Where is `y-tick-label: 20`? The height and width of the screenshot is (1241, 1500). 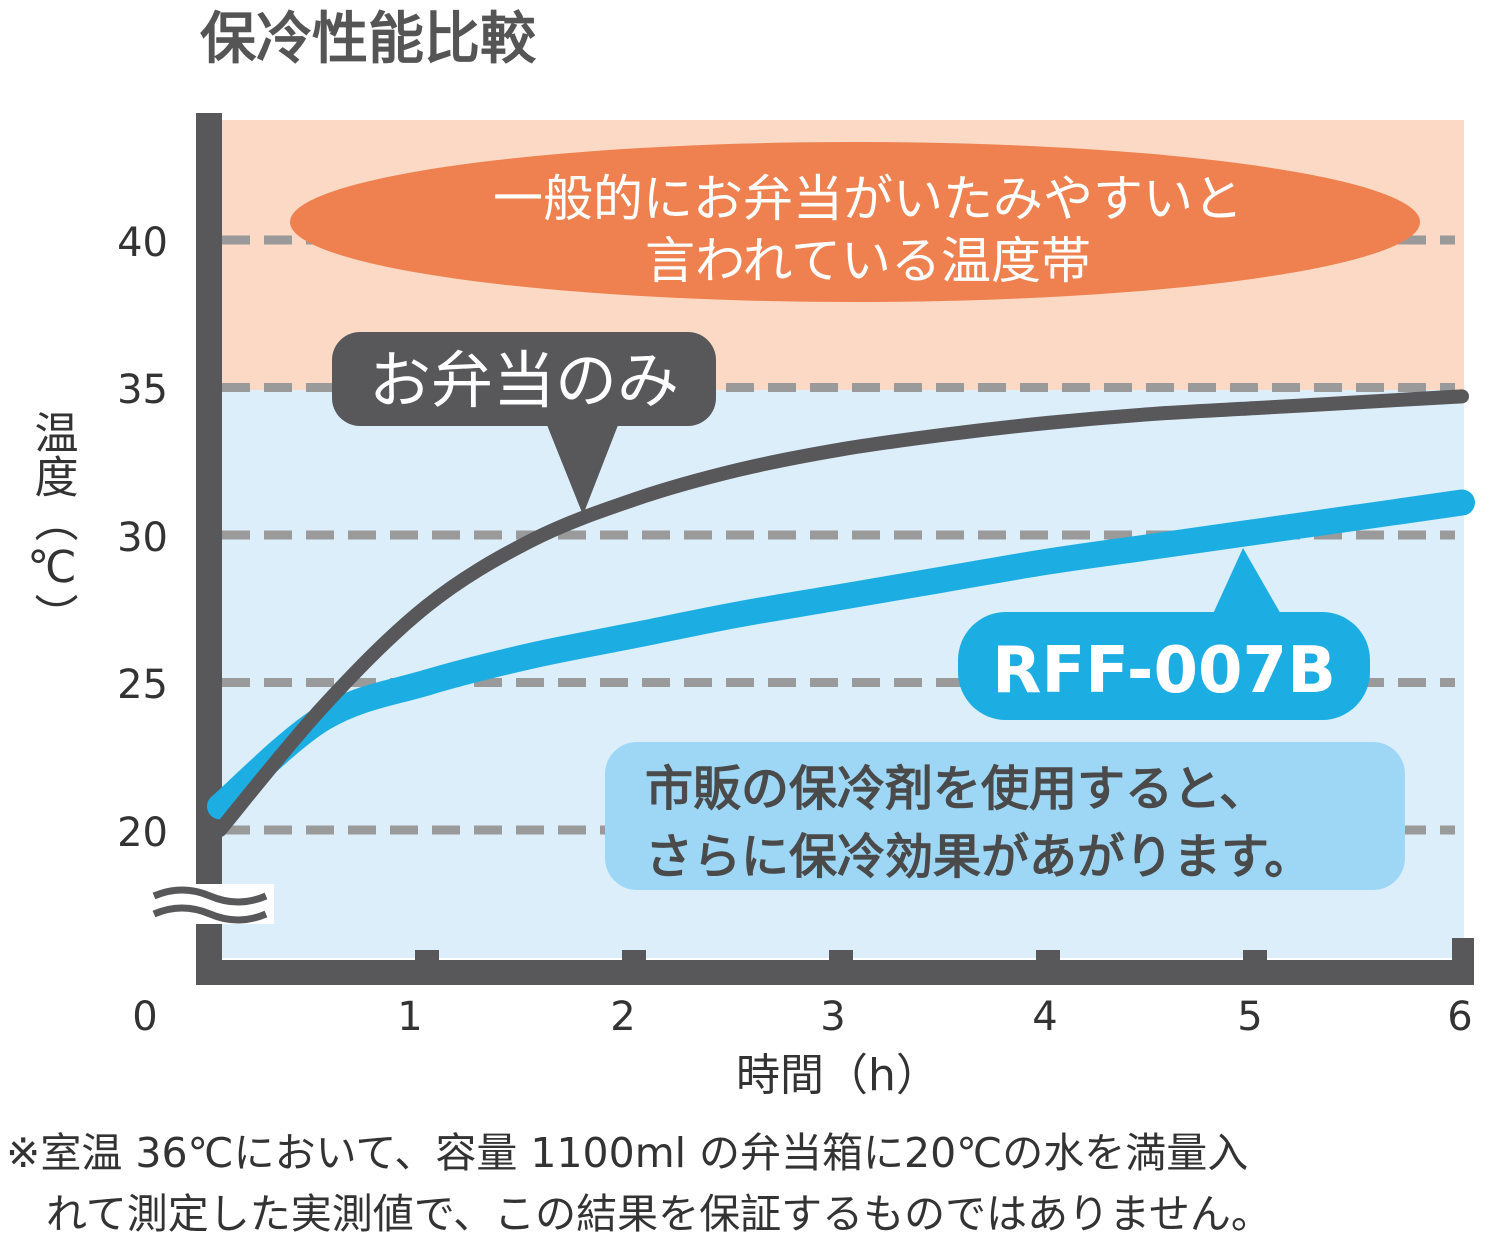
y-tick-label: 20 is located at coordinates (142, 833).